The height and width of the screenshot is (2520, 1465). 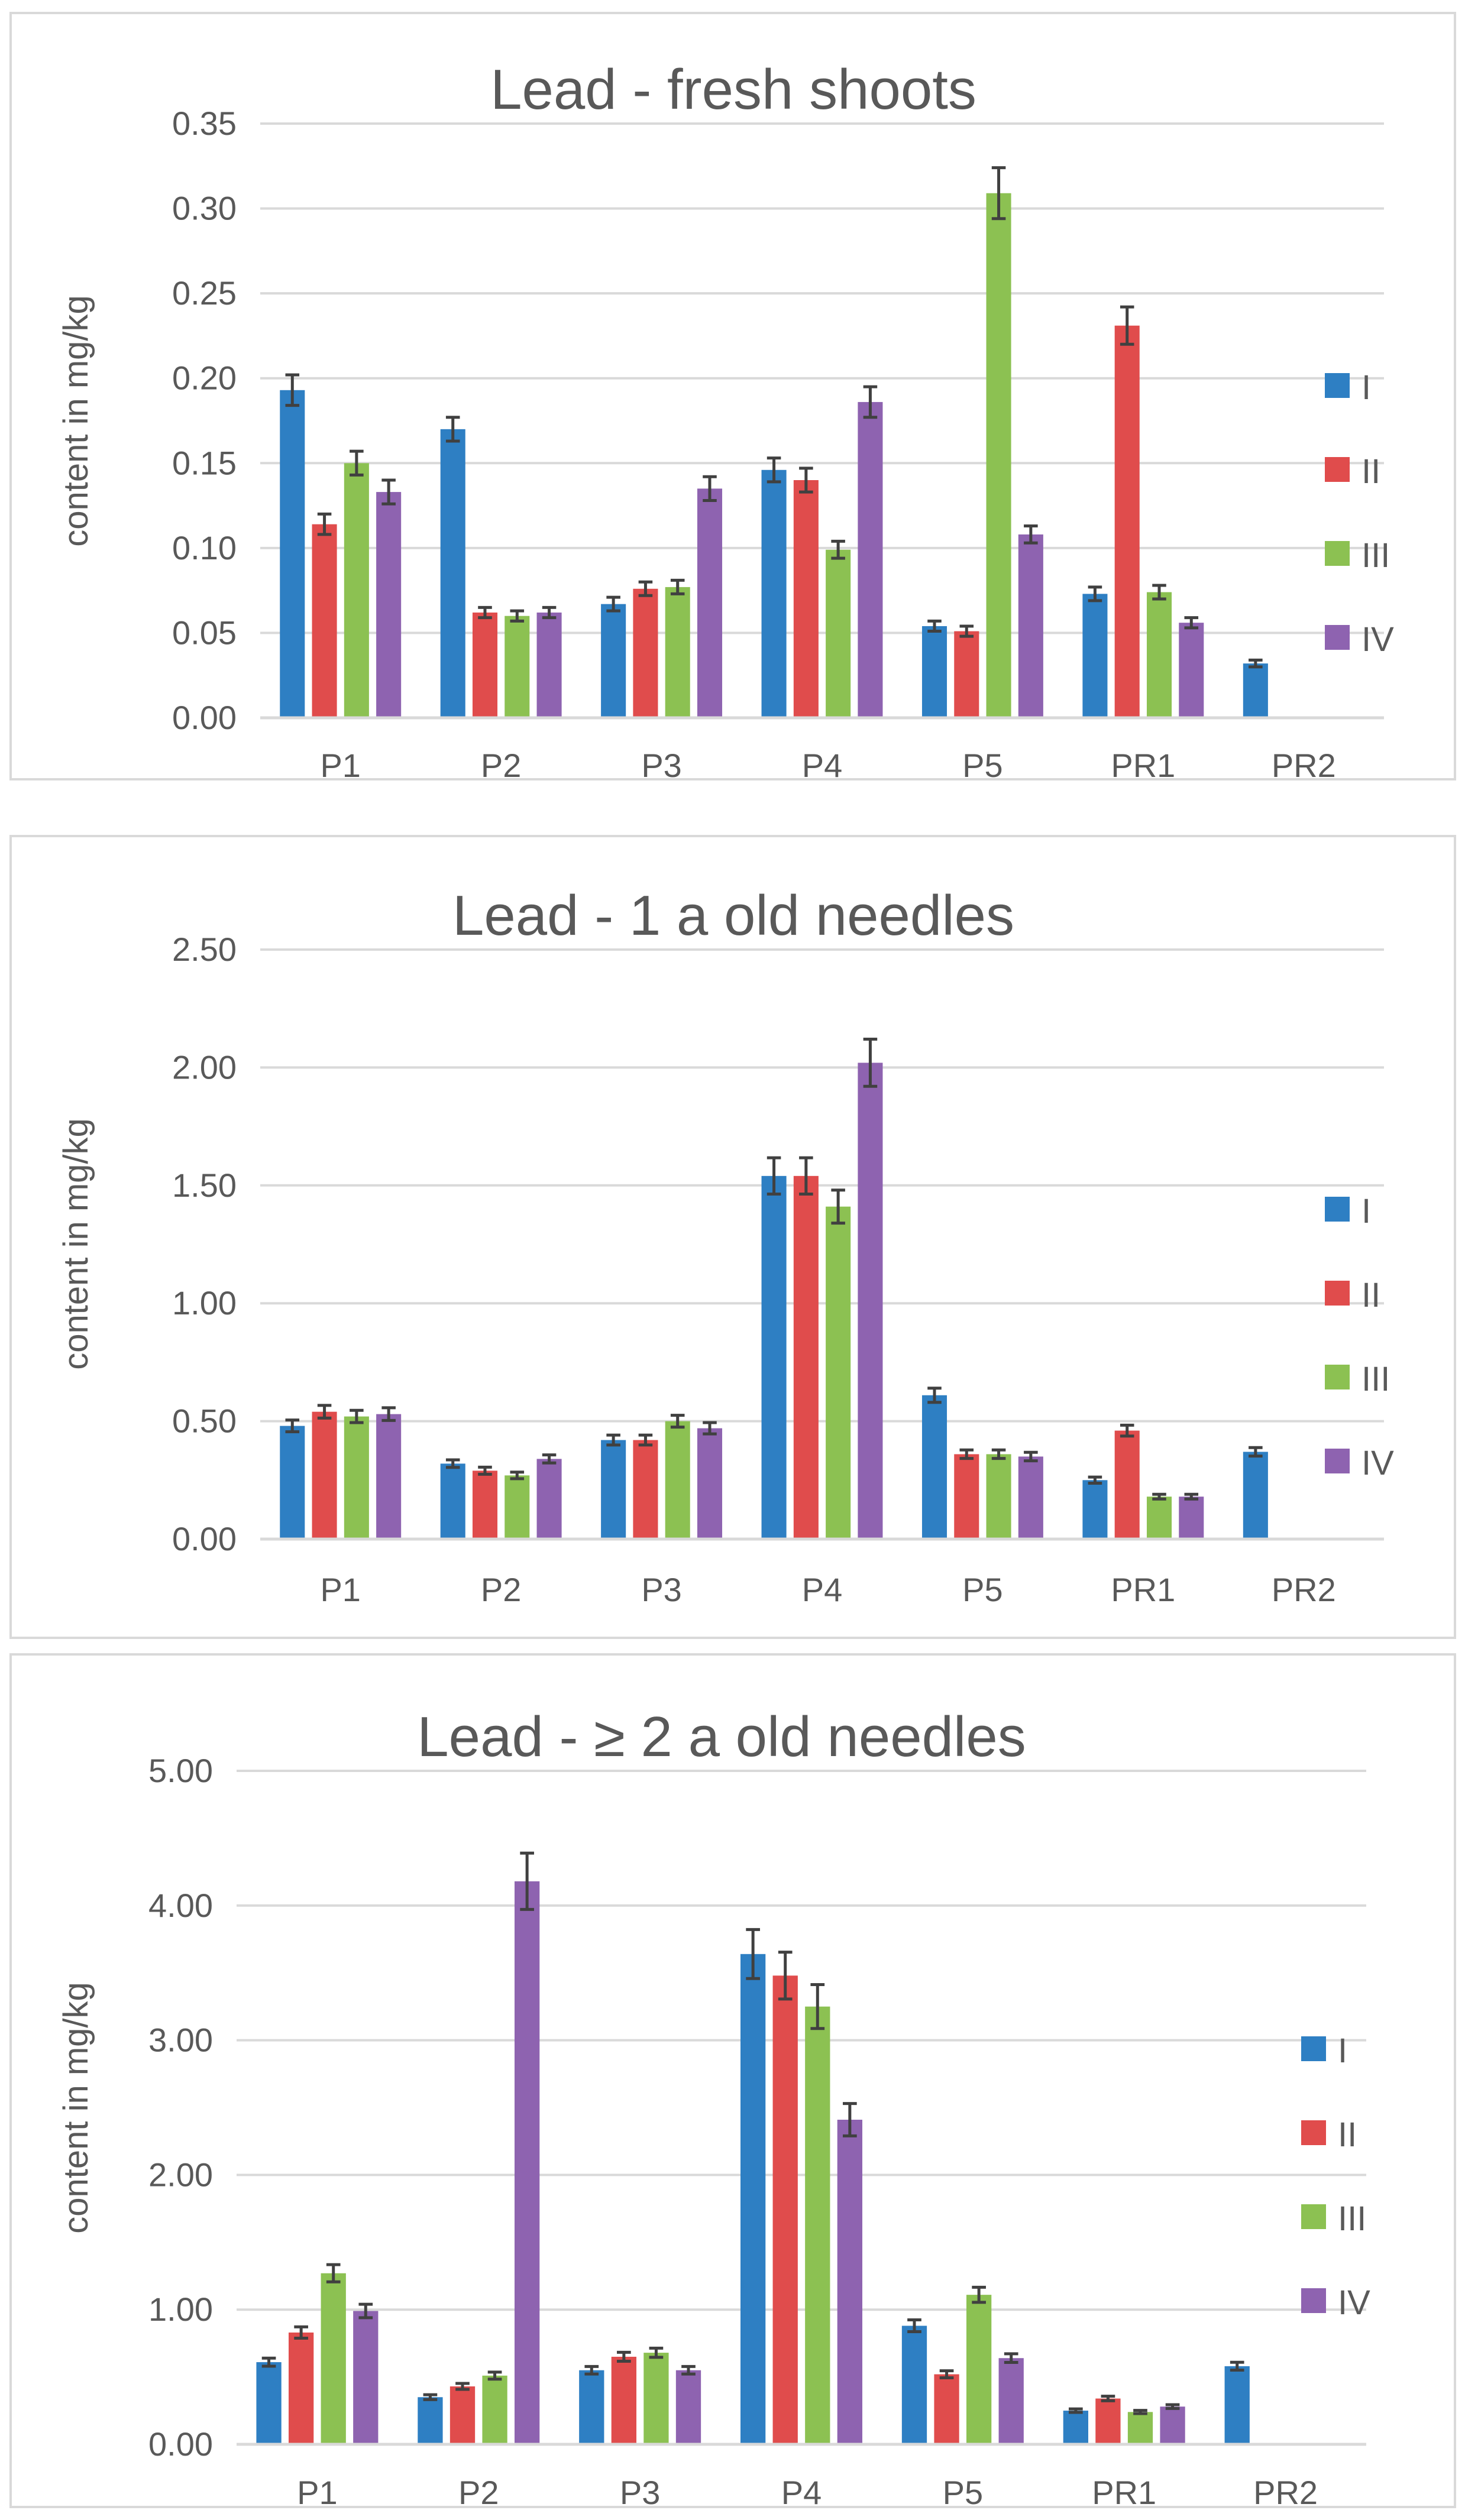 What do you see at coordinates (204, 123) in the screenshot?
I see `y-tick-label: 0.35` at bounding box center [204, 123].